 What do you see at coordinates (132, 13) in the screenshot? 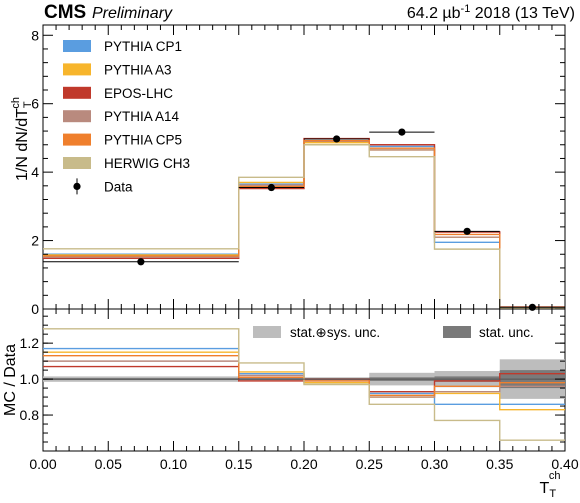
I see `status-label: Preliminary` at bounding box center [132, 13].